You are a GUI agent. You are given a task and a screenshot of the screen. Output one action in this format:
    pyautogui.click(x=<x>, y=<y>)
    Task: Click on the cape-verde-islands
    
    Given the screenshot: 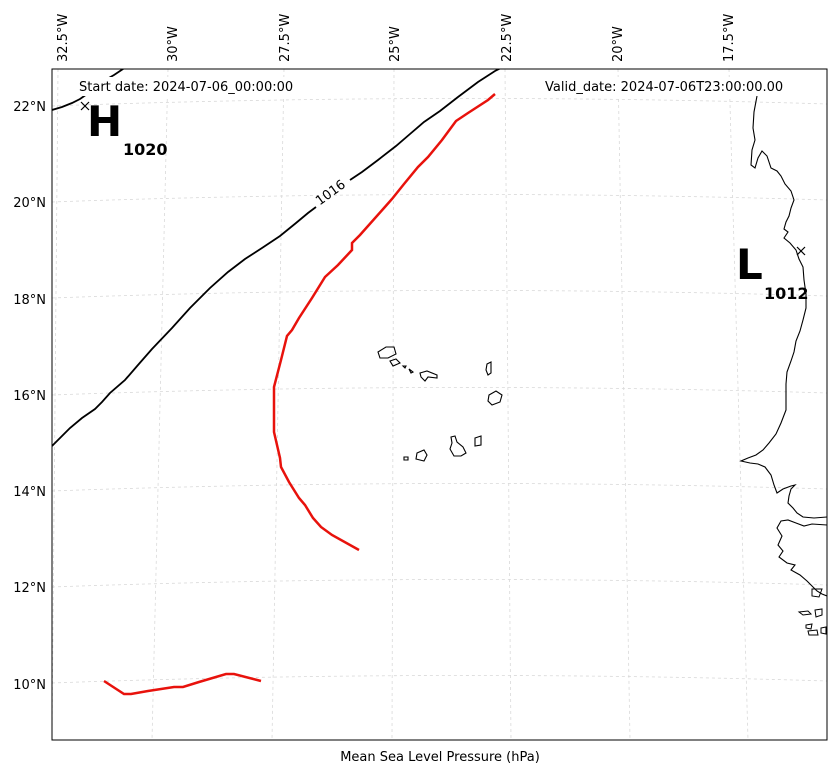 What is the action you would take?
    pyautogui.click(x=440, y=404)
    